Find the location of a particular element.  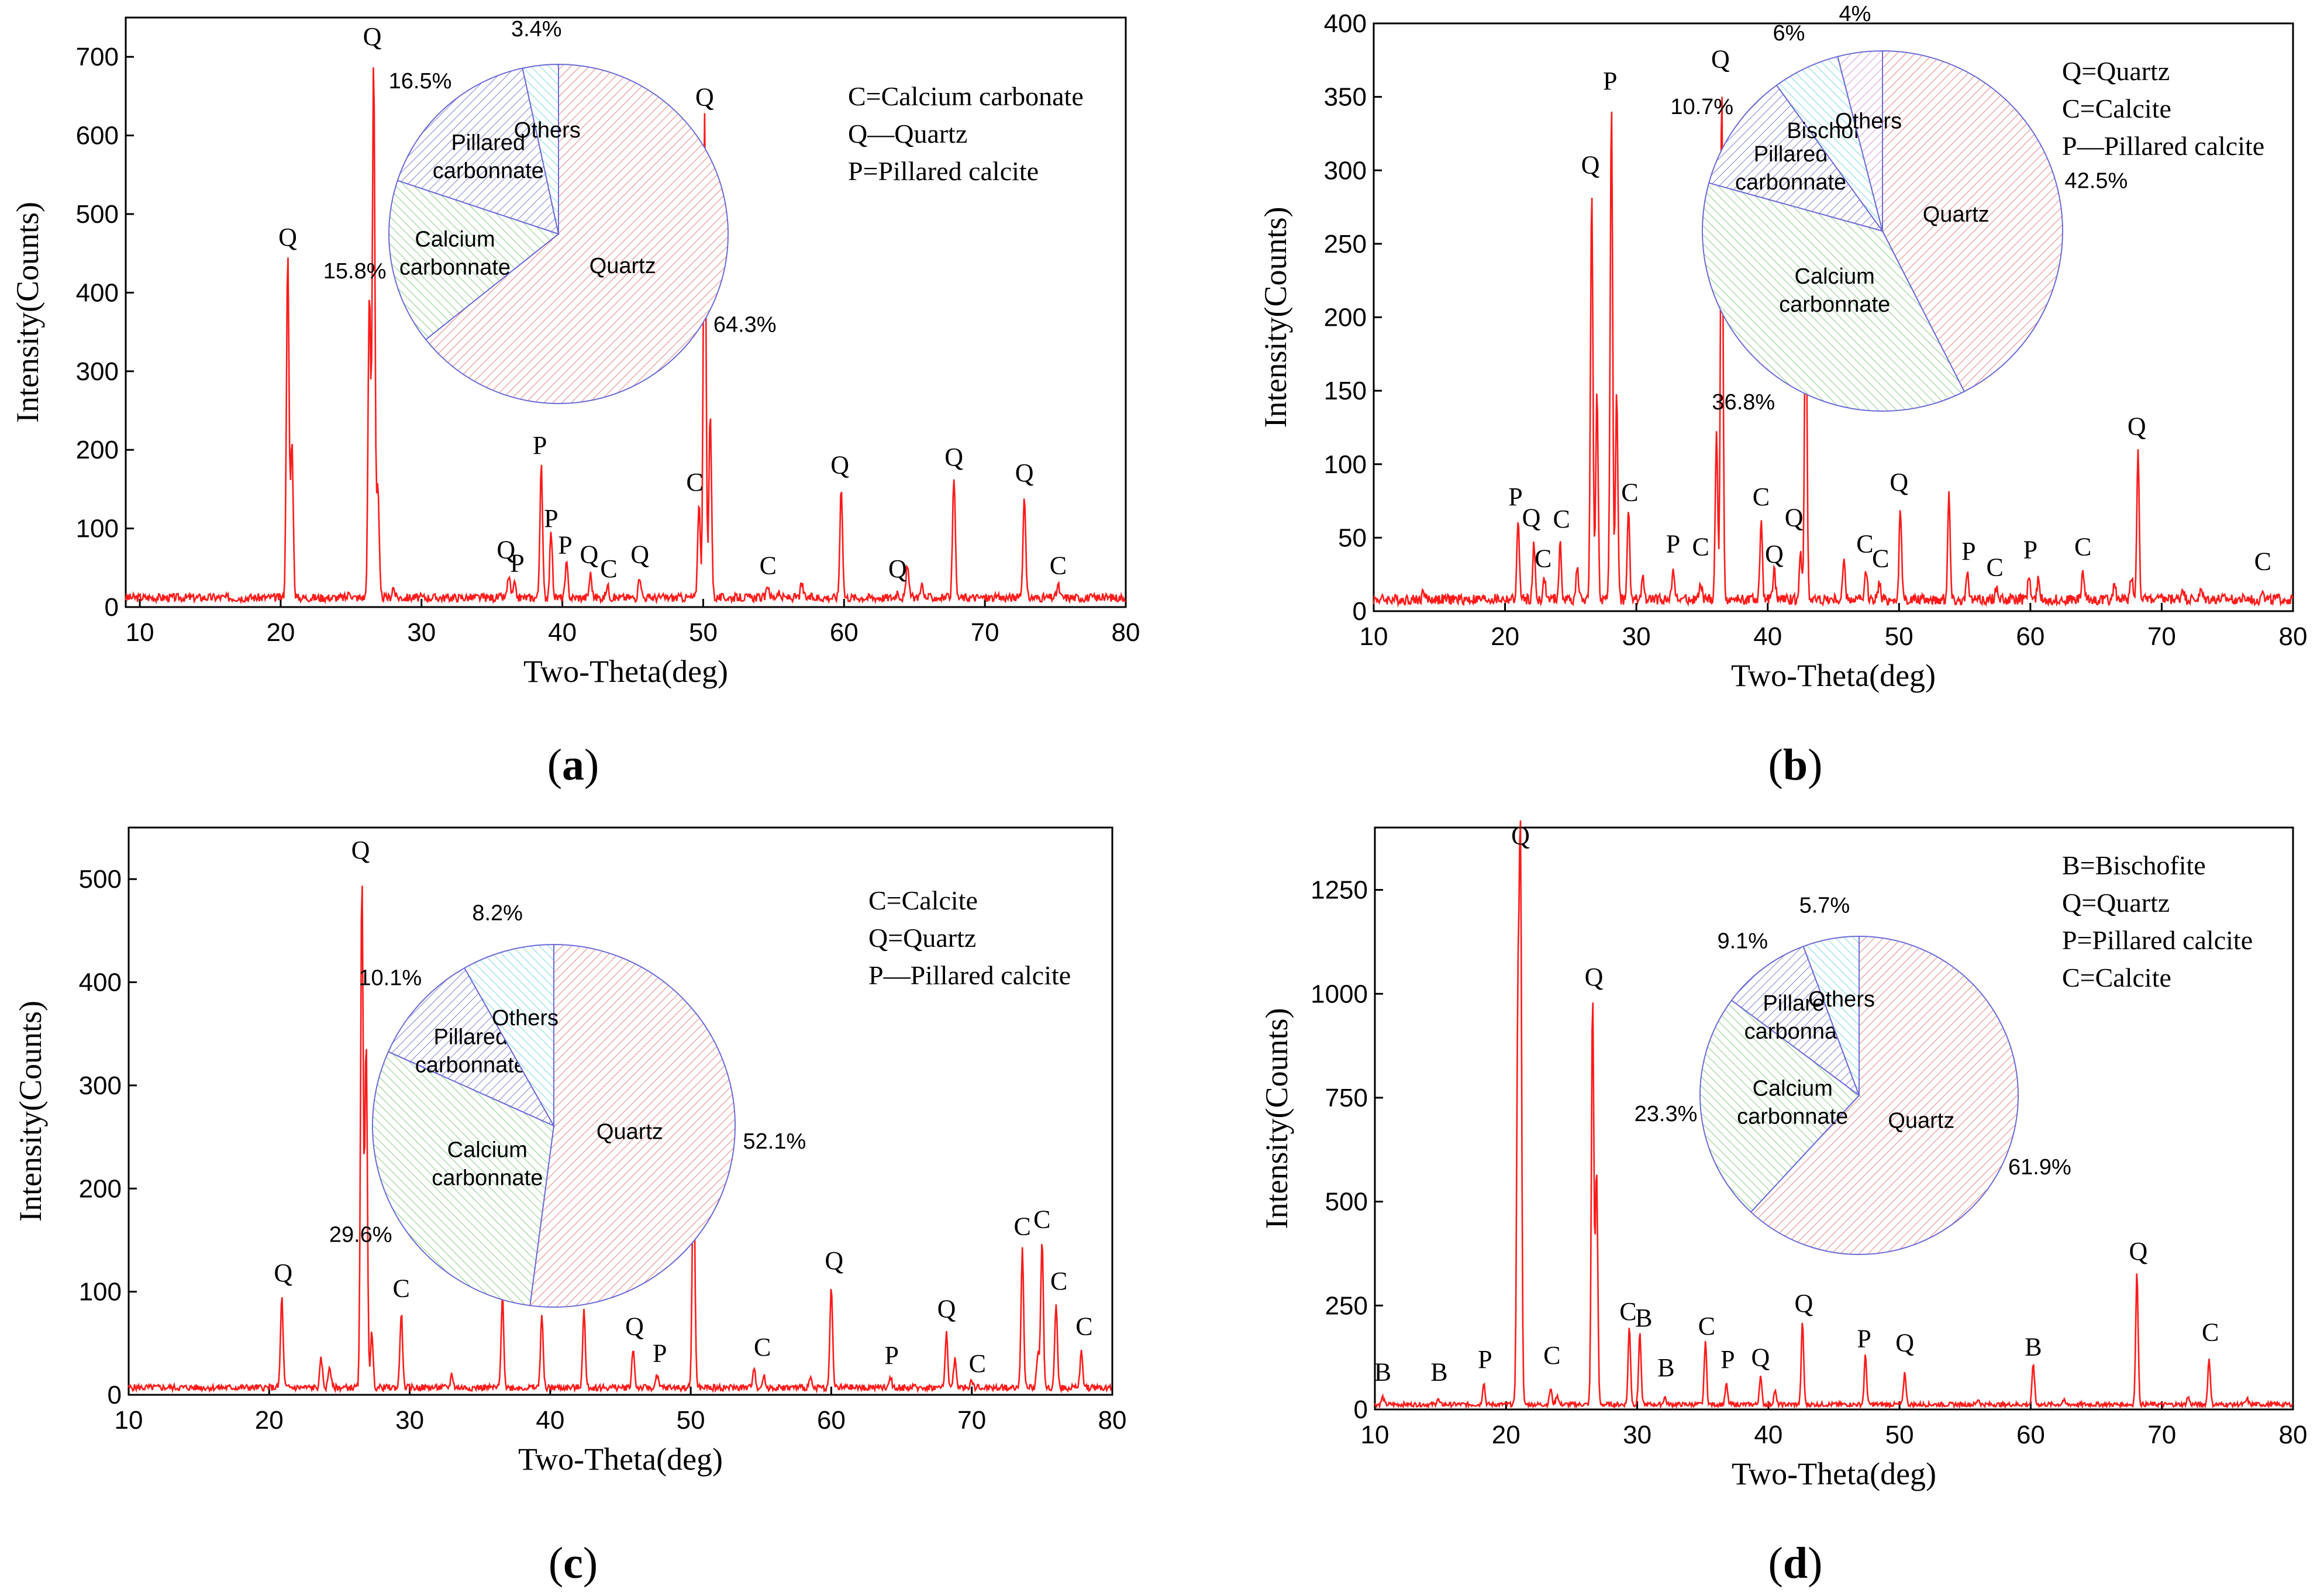

pie-slice-percent: 9.1% is located at coordinates (1742, 941).